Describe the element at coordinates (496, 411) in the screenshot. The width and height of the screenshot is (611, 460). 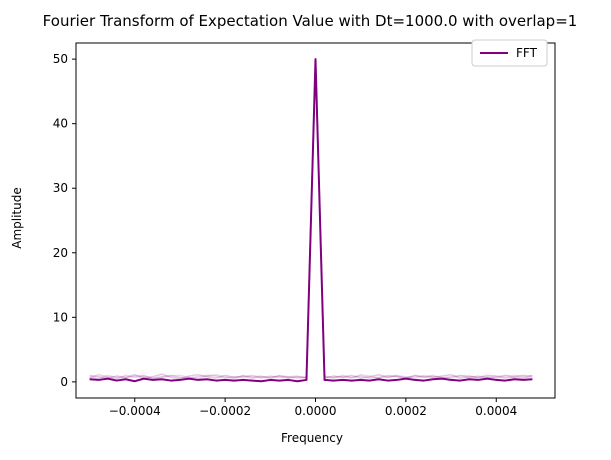
I see `x-tick-label: 0.0004` at that location.